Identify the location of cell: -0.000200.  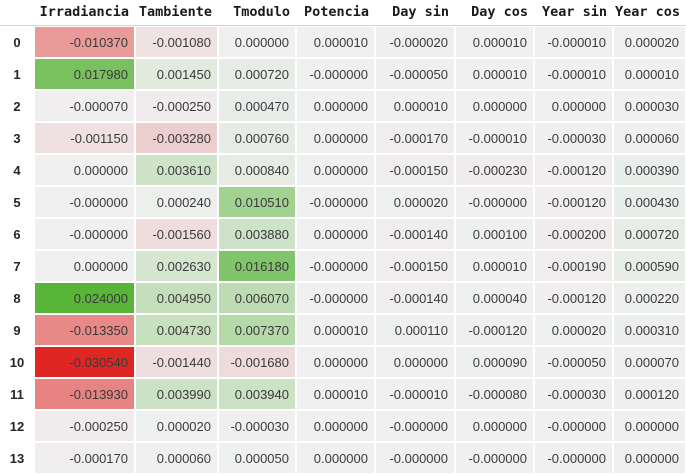
(573, 234).